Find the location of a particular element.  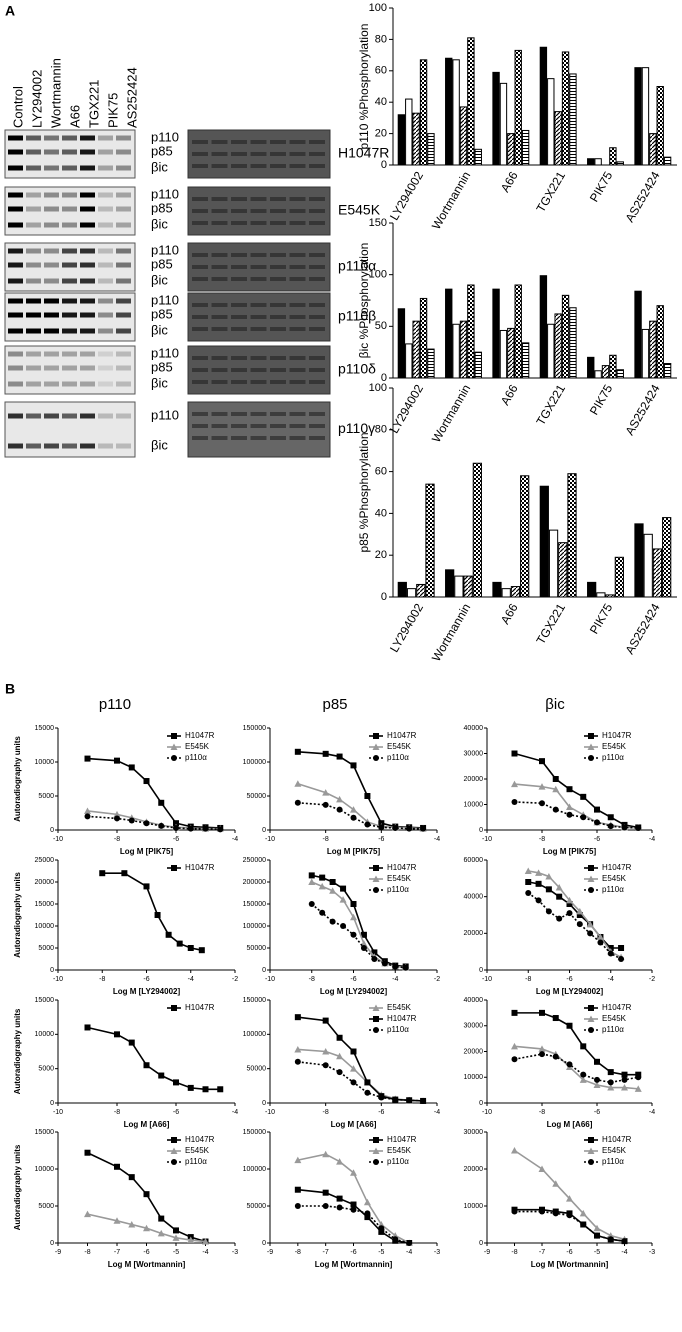

column-title: p110 is located at coordinates (115, 704).